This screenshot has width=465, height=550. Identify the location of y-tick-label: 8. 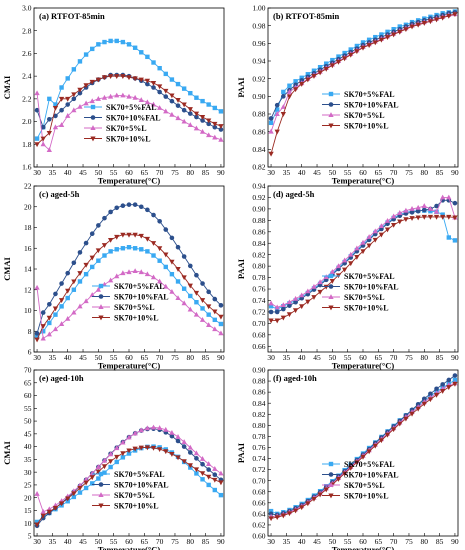
(30, 331).